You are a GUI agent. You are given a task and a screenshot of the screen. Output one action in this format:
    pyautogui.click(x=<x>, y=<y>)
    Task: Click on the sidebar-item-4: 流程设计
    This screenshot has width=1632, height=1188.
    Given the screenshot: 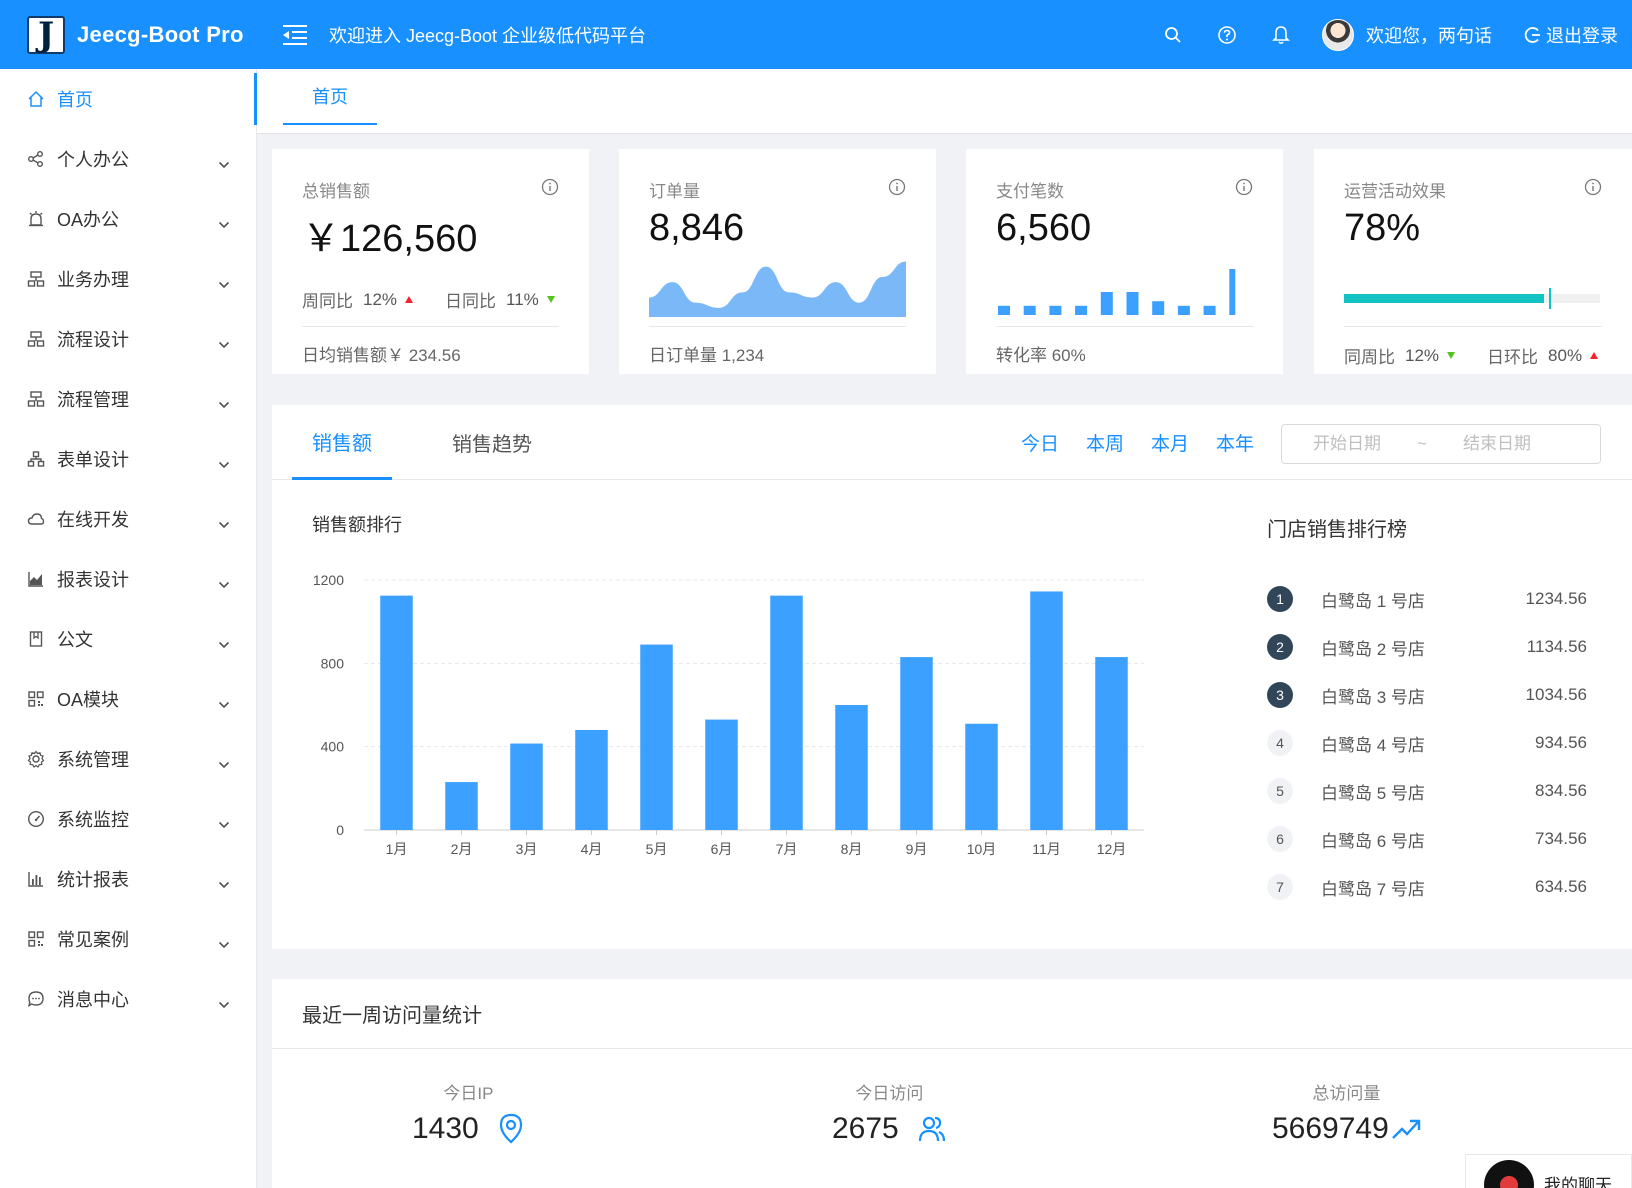 What is the action you would take?
    pyautogui.click(x=128, y=339)
    